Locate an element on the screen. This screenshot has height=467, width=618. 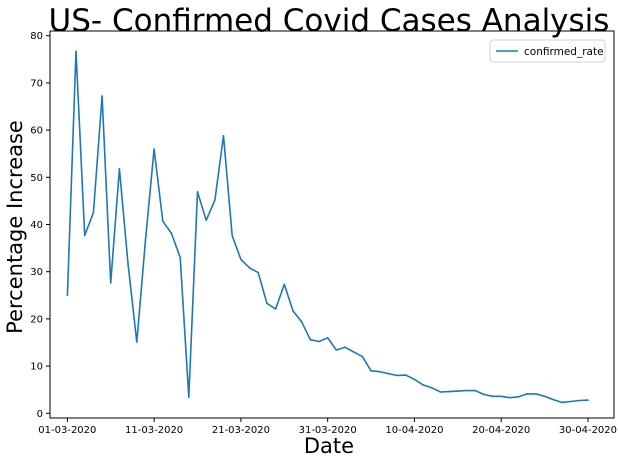
y-tick-label: 20 is located at coordinates (36, 319).